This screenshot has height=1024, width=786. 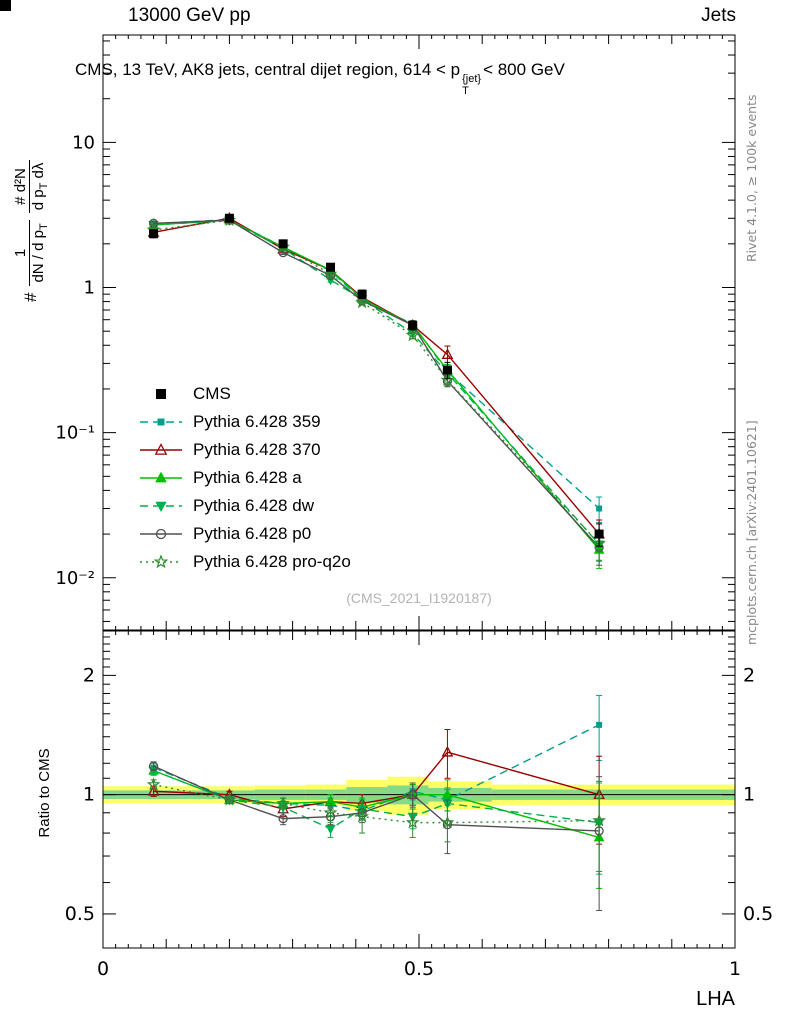 I want to click on main-y-axis-label: # 1 dN / d pT # d²N d pT dλ, so click(x=31, y=167).